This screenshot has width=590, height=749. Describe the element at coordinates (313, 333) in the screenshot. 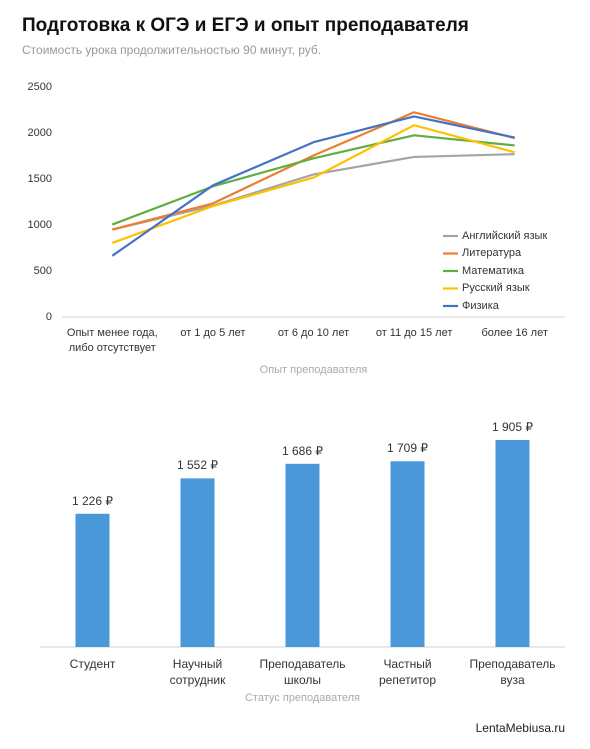

I see `x-tick-label: от 6 до 10 лет` at that location.